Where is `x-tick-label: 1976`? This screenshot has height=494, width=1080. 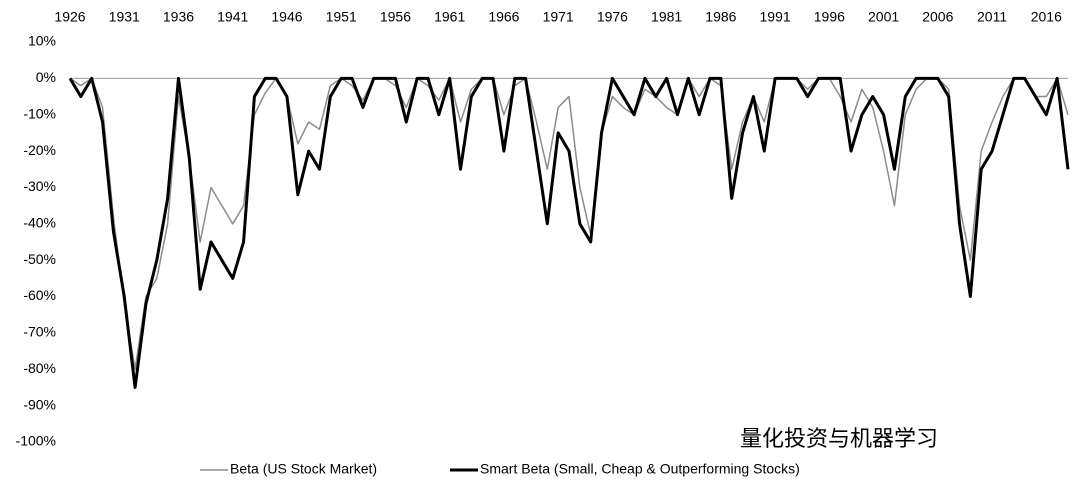
x-tick-label: 1976 is located at coordinates (612, 17).